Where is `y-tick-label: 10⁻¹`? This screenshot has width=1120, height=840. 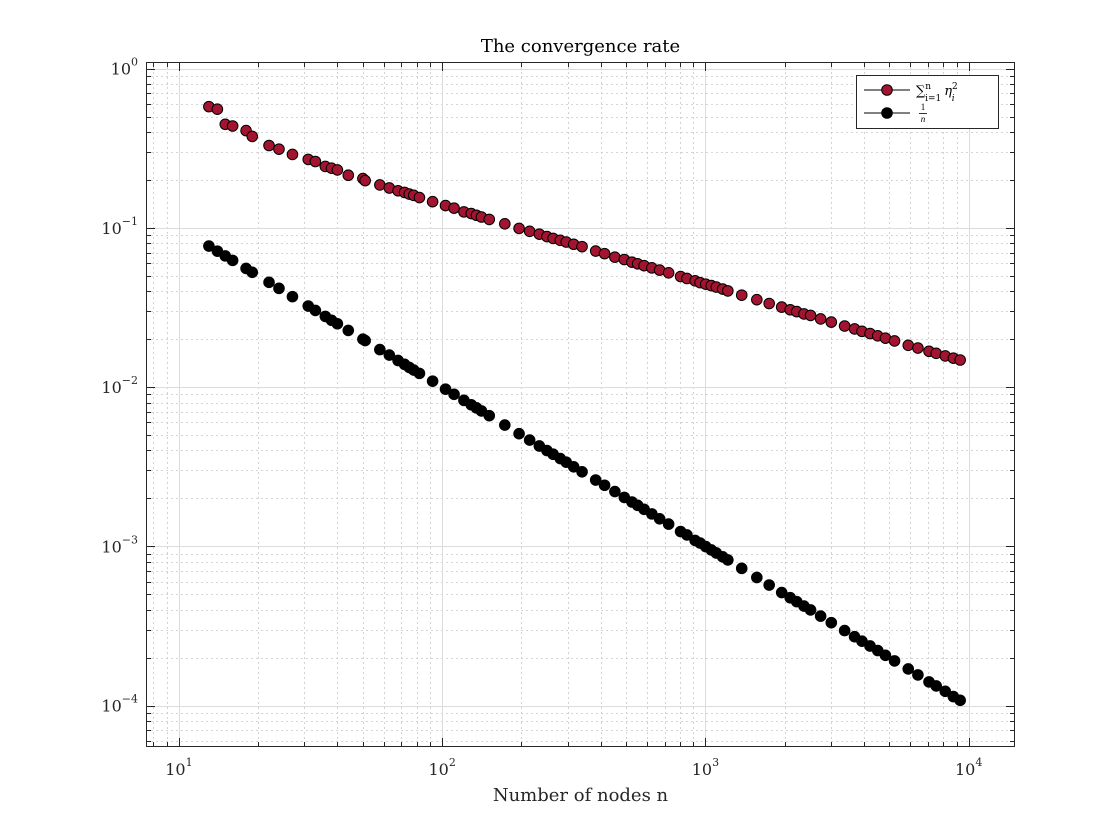 y-tick-label: 10⁻¹ is located at coordinates (119, 226).